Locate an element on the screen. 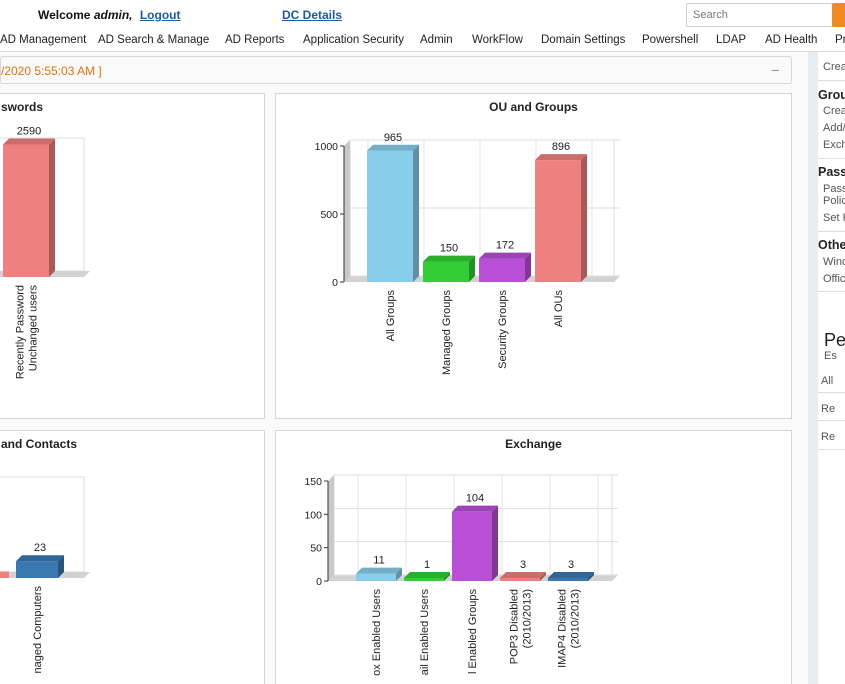 This screenshot has width=845, height=684. category-label: Security Groups is located at coordinates (503, 329).